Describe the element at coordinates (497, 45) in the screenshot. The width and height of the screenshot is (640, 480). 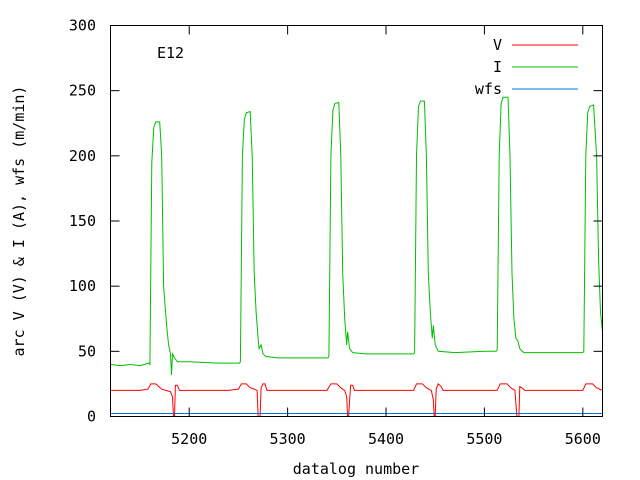
I see `legend-label: V` at that location.